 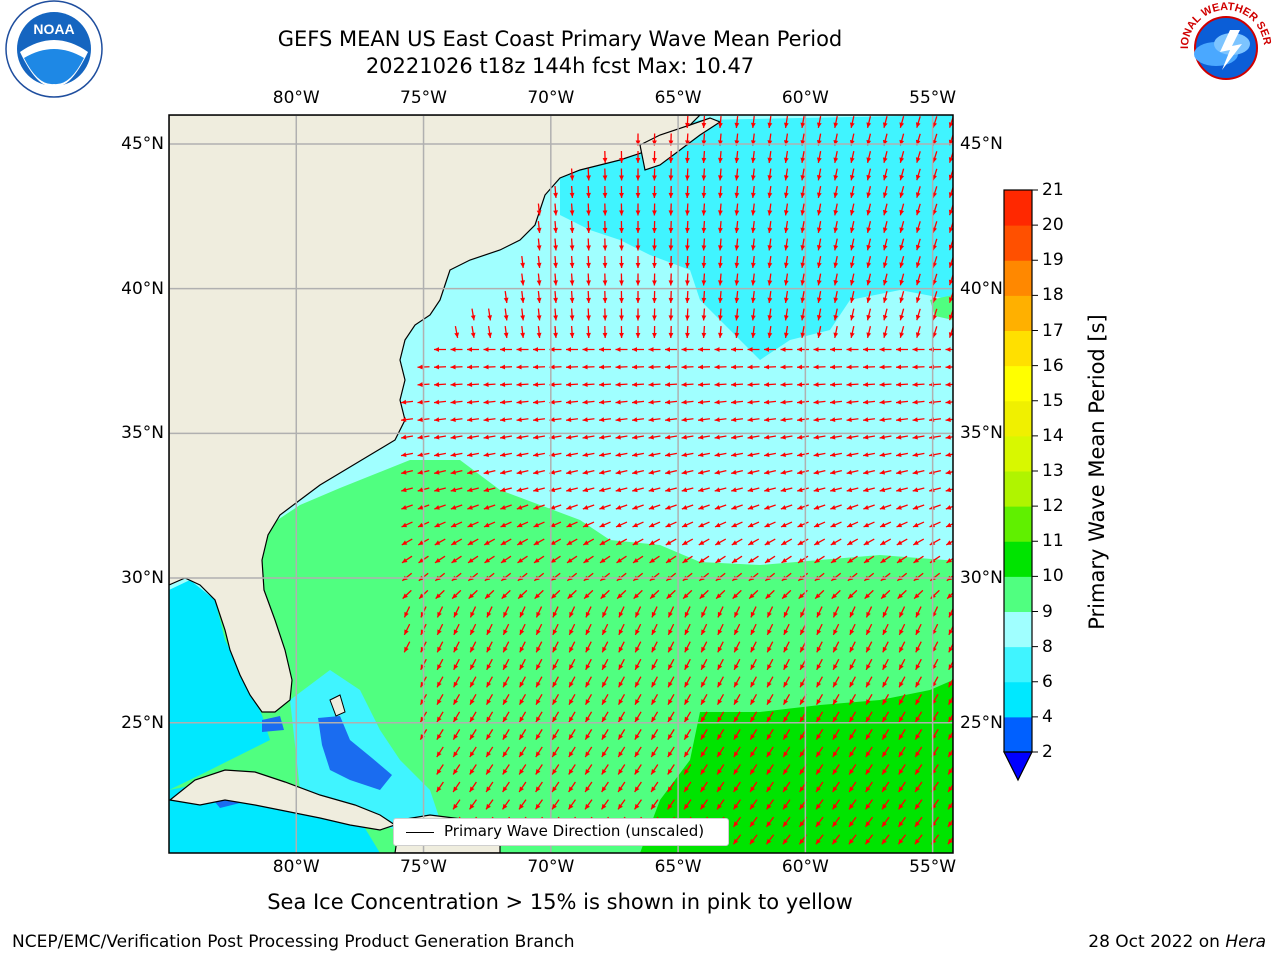 What do you see at coordinates (1047, 716) in the screenshot?
I see `colorbar-tick-label: 4` at bounding box center [1047, 716].